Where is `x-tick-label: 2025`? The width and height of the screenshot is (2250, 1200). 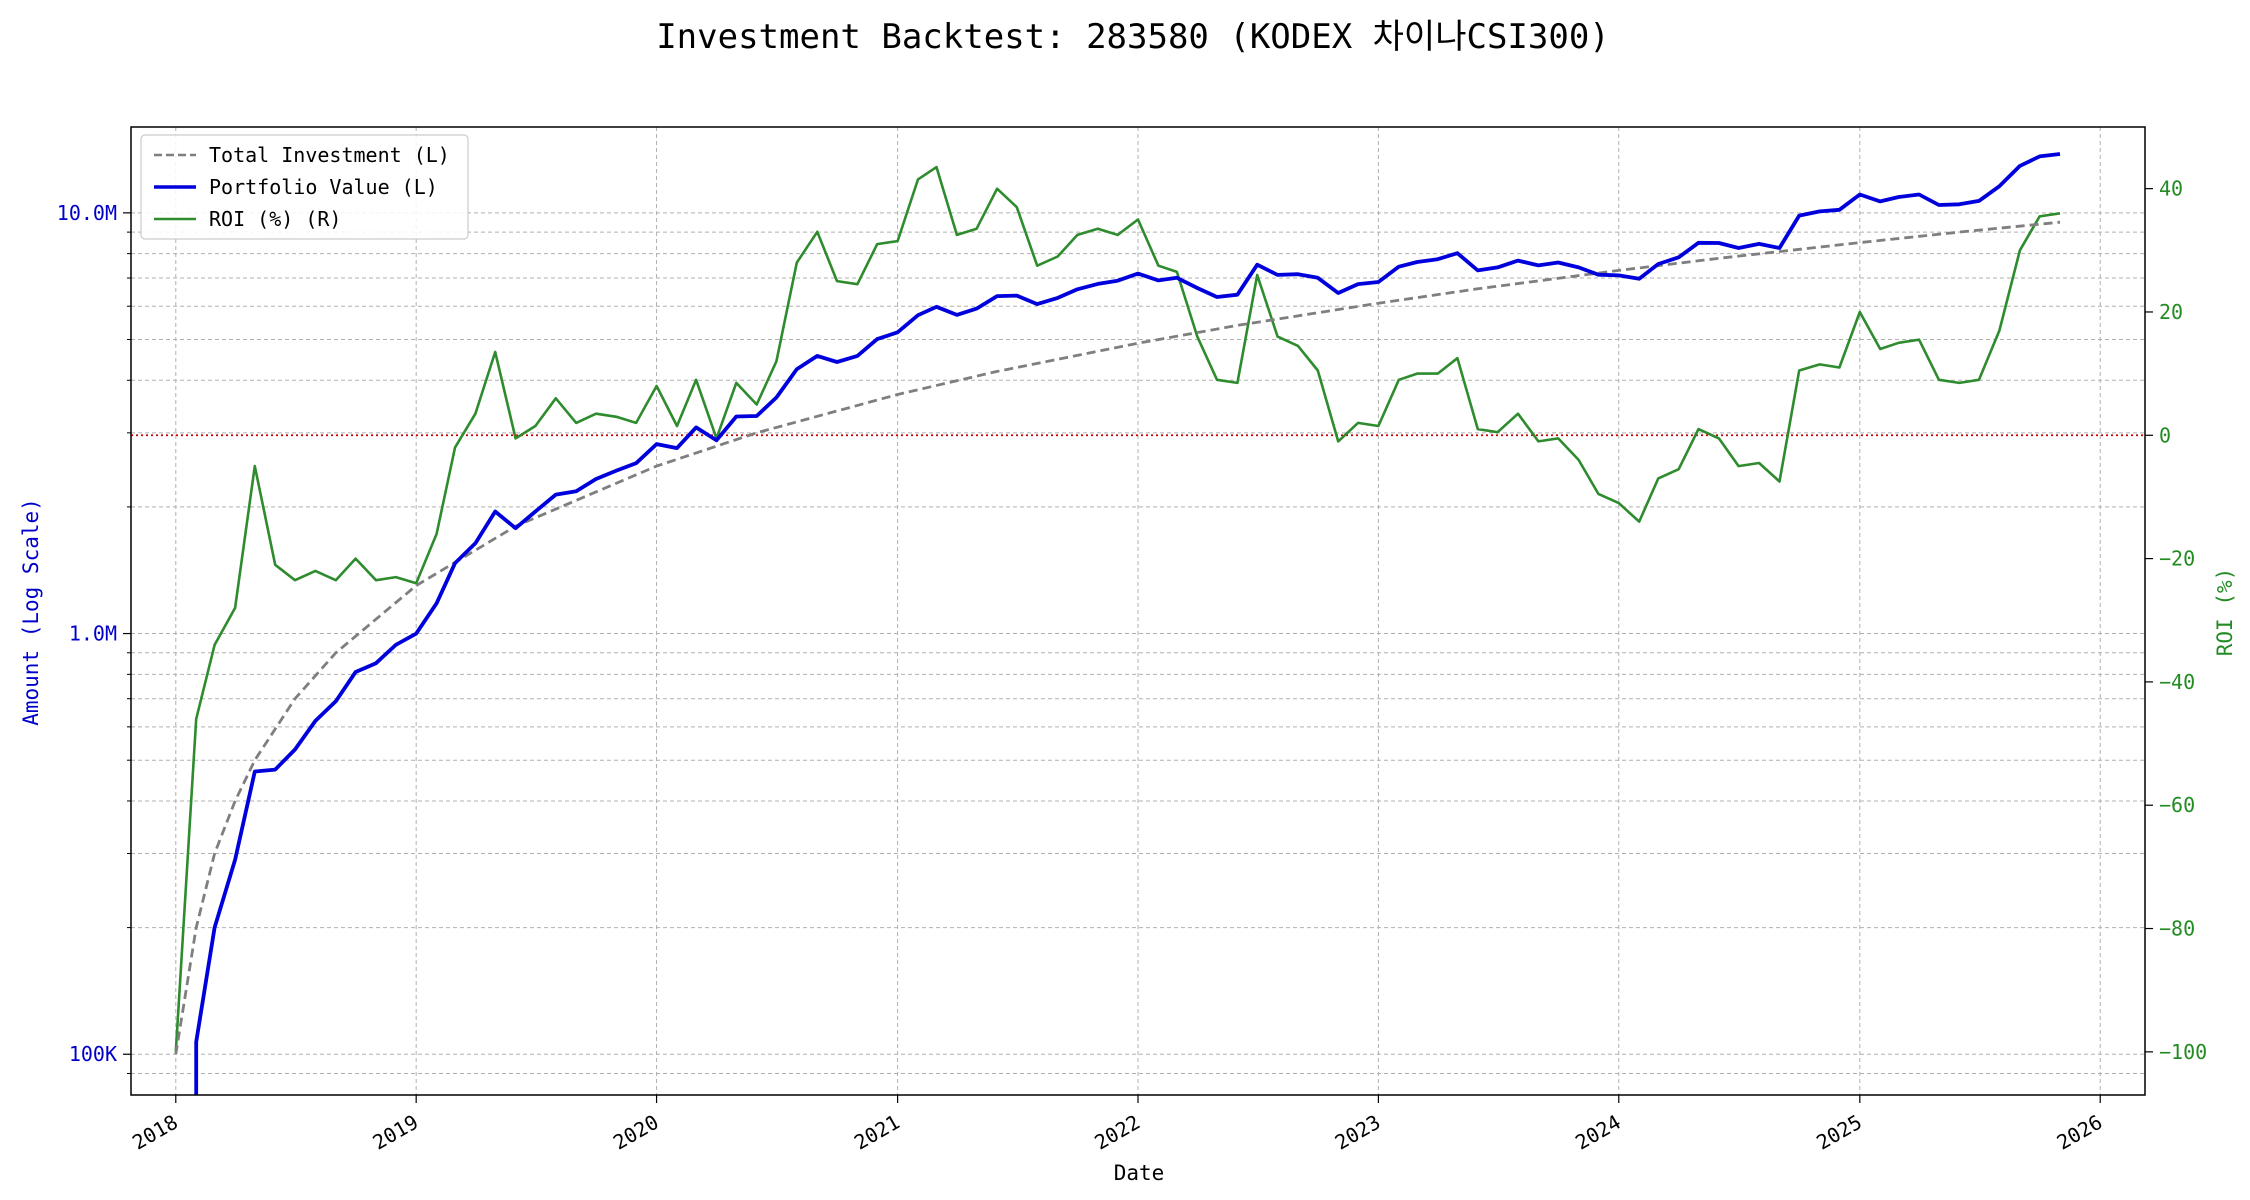 x-tick-label: 2025 is located at coordinates (1839, 1132).